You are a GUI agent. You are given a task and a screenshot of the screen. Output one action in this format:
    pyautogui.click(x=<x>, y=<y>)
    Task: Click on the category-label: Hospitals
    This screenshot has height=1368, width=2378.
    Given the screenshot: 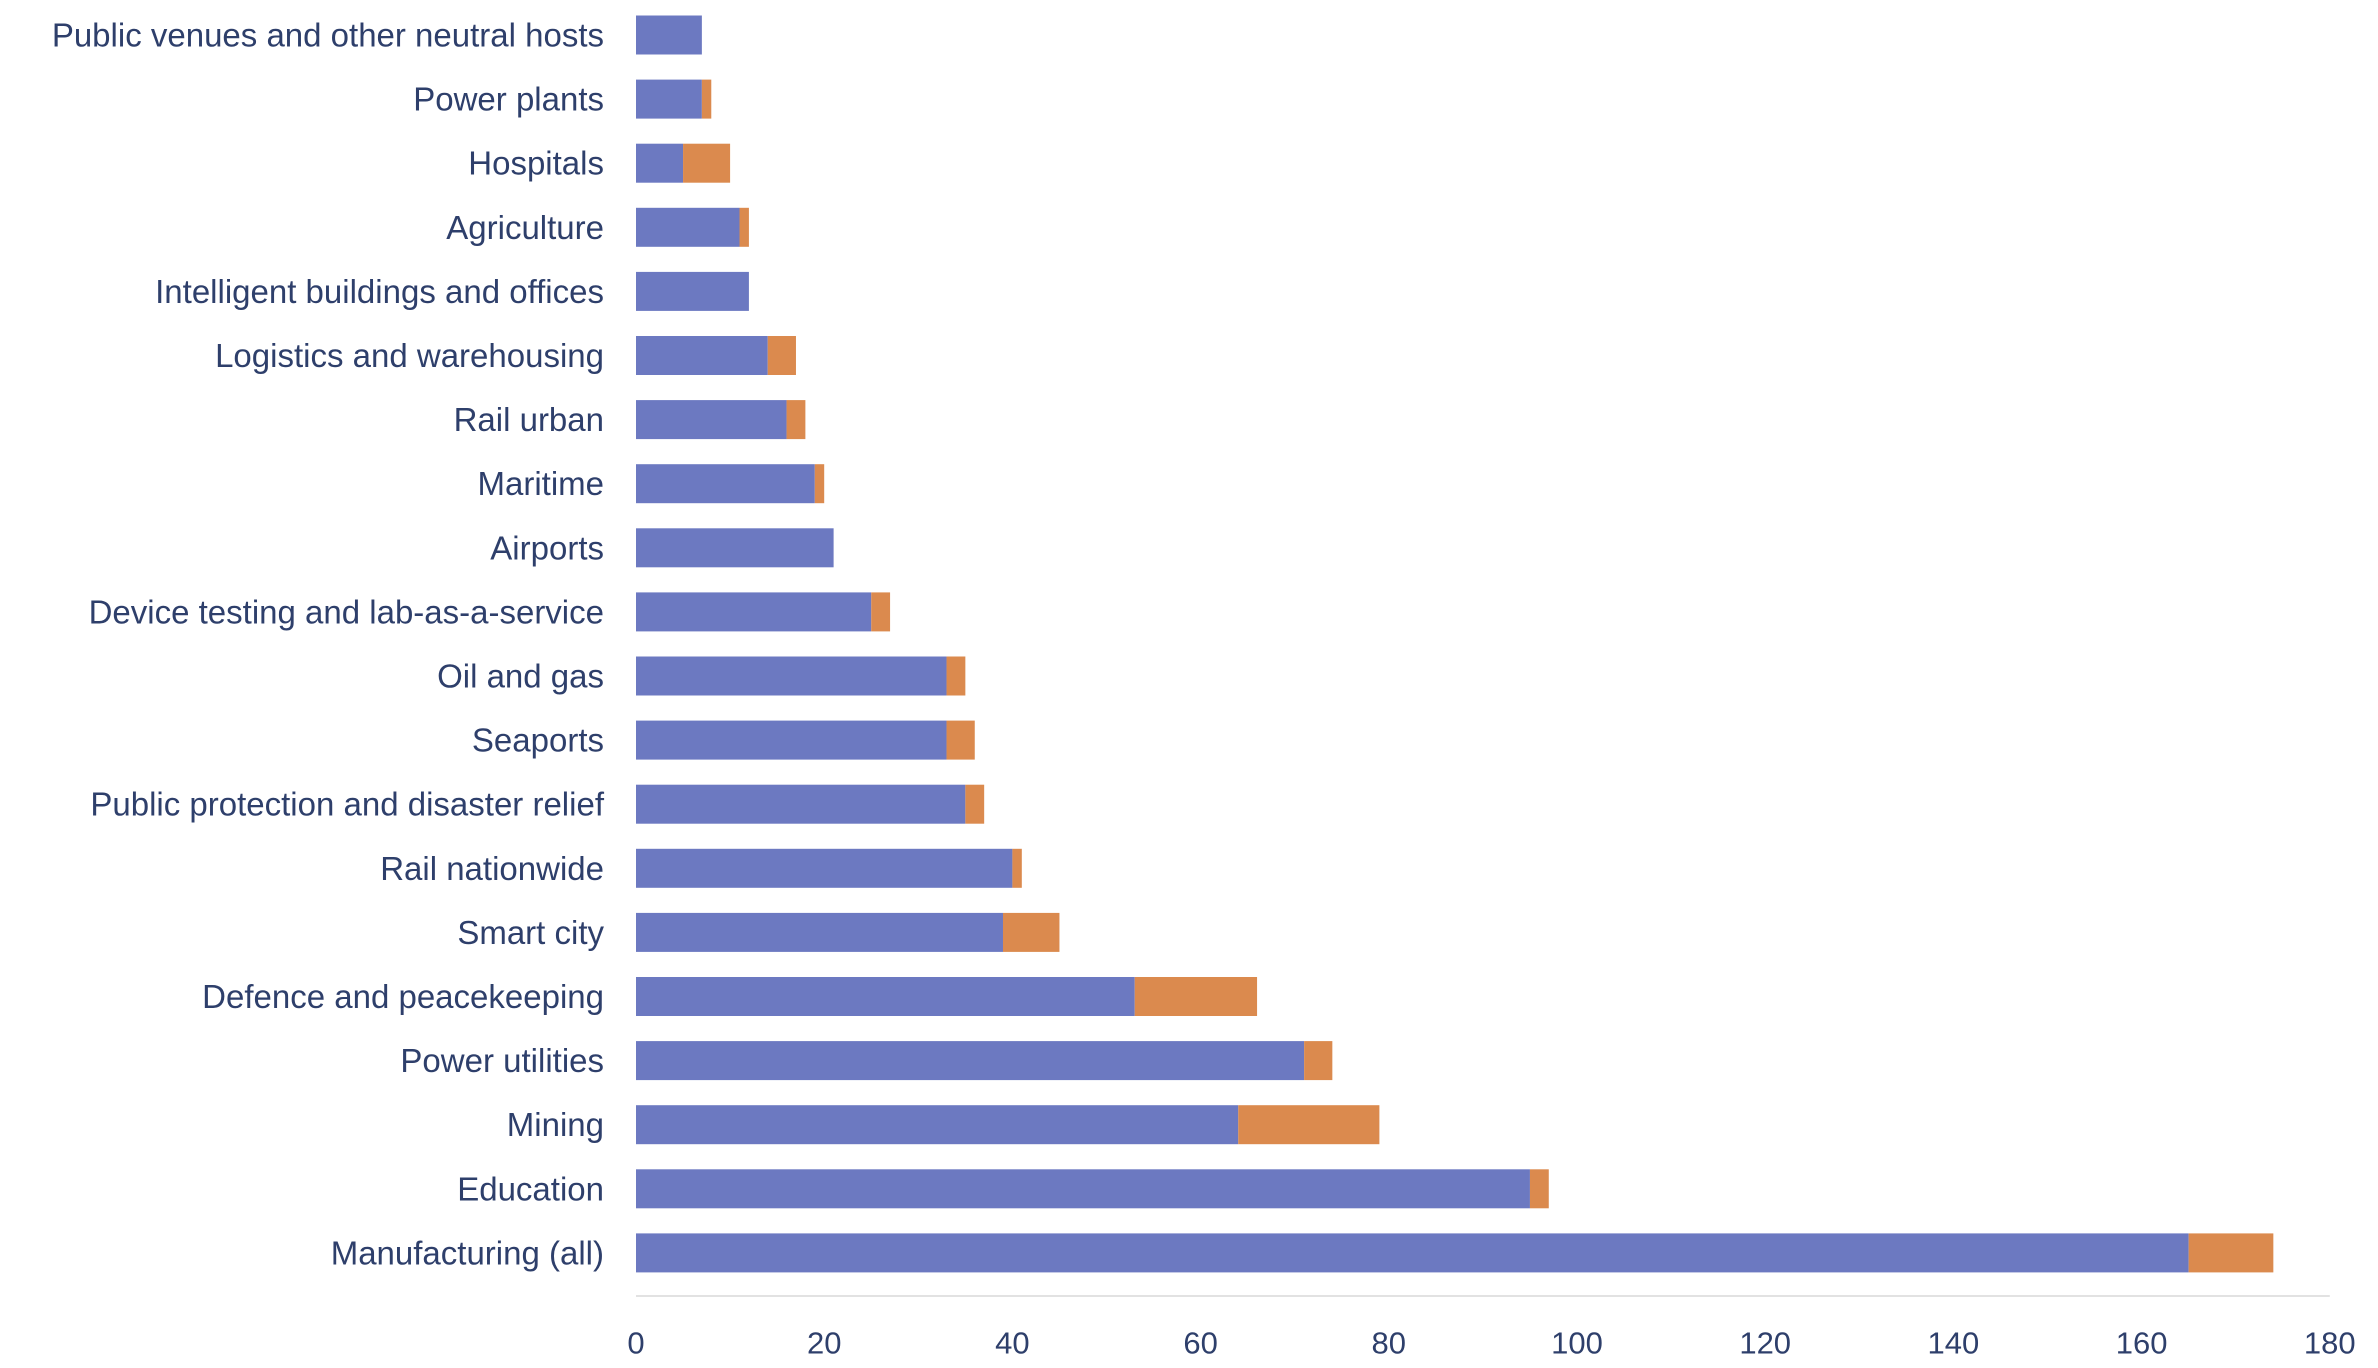 What is the action you would take?
    pyautogui.click(x=536, y=163)
    